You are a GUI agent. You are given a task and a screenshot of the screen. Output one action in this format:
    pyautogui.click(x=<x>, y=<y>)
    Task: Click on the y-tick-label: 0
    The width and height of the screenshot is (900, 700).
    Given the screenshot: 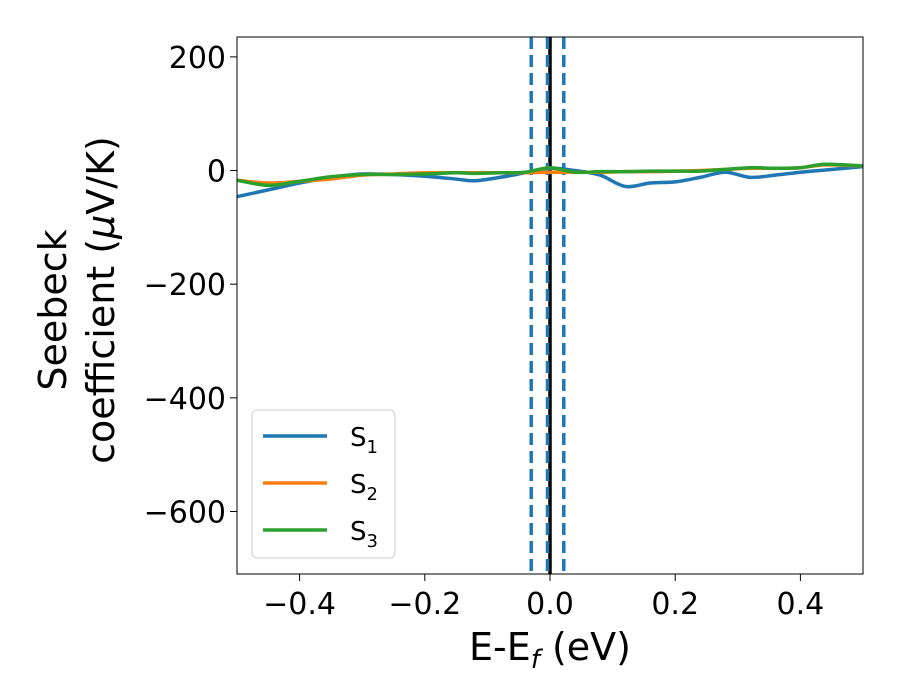 What is the action you would take?
    pyautogui.click(x=216, y=172)
    